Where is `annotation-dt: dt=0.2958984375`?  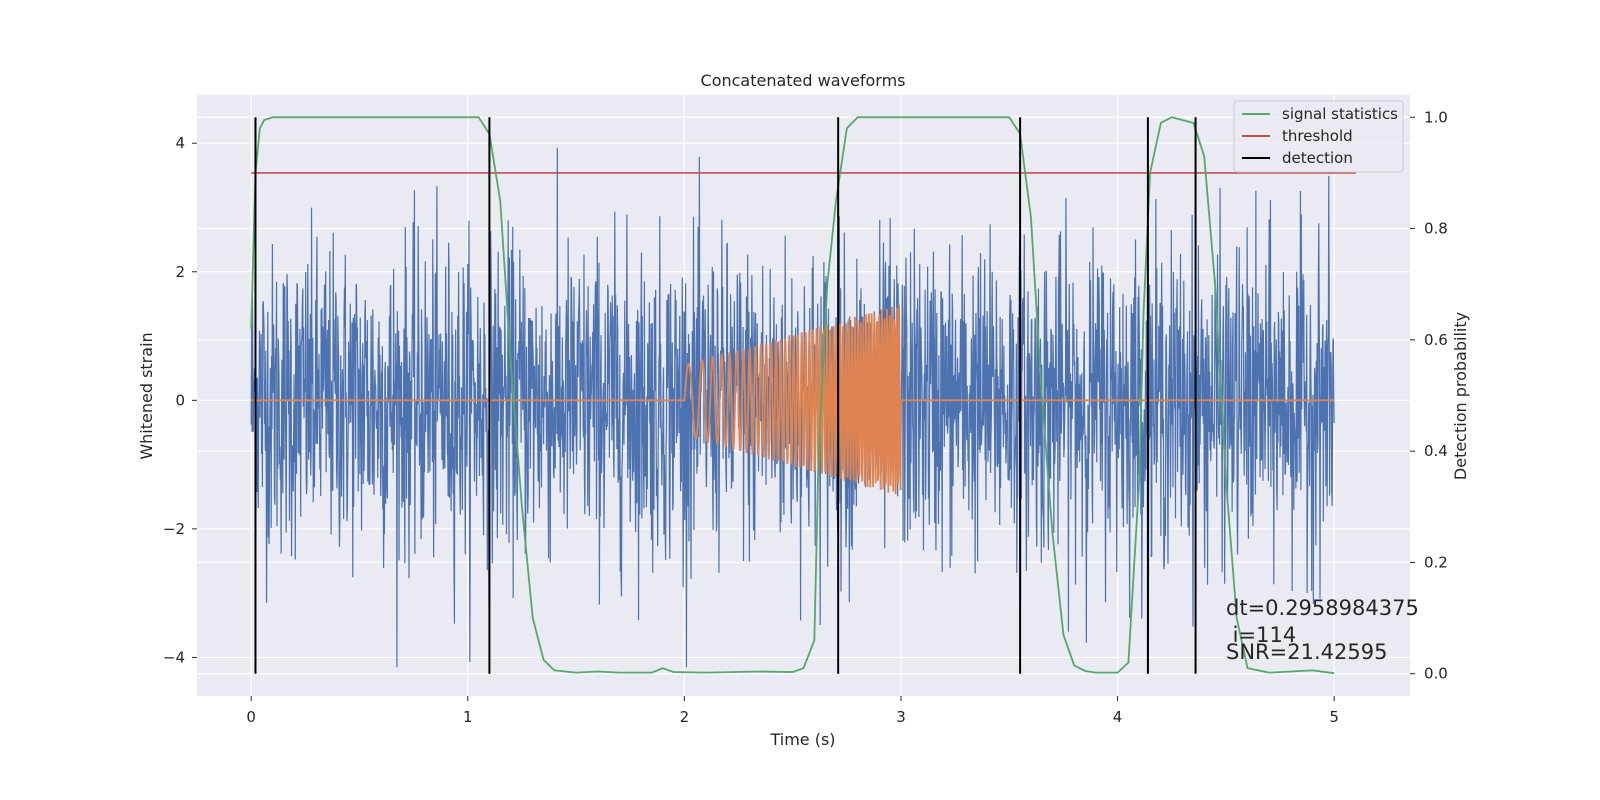
annotation-dt: dt=0.2958984375 is located at coordinates (1322, 608).